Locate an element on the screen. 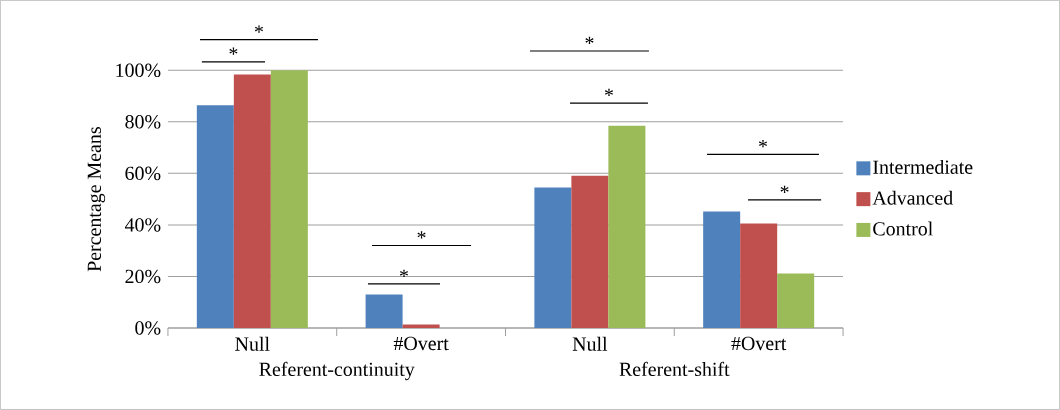 The width and height of the screenshot is (1060, 410). y-axis-title: Percentage Means is located at coordinates (96, 199).